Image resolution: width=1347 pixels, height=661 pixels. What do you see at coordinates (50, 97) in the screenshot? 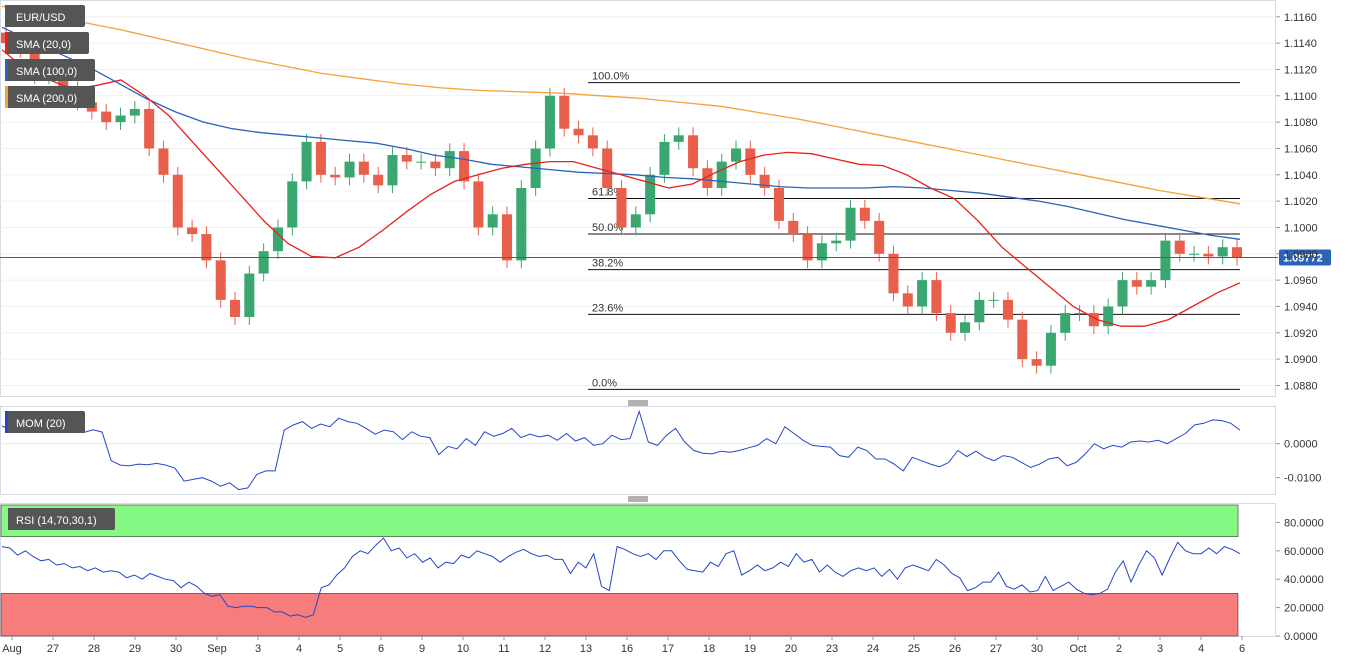
I see `legend-sma200: SMA (200,0)` at bounding box center [50, 97].